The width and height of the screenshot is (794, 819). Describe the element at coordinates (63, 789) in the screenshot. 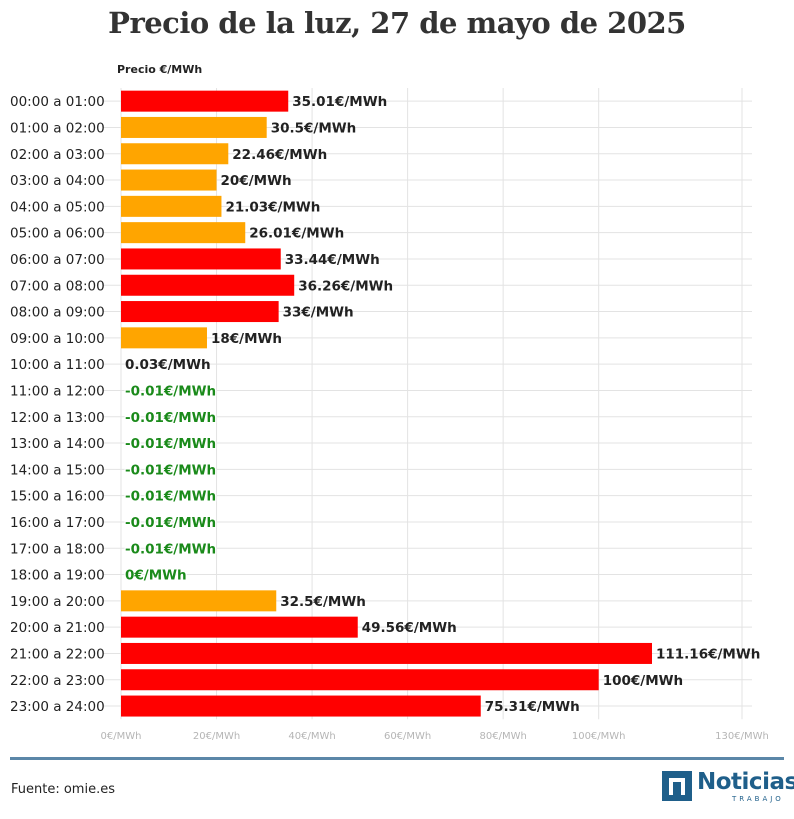

I see `source-note: Fuente: omie.es` at that location.